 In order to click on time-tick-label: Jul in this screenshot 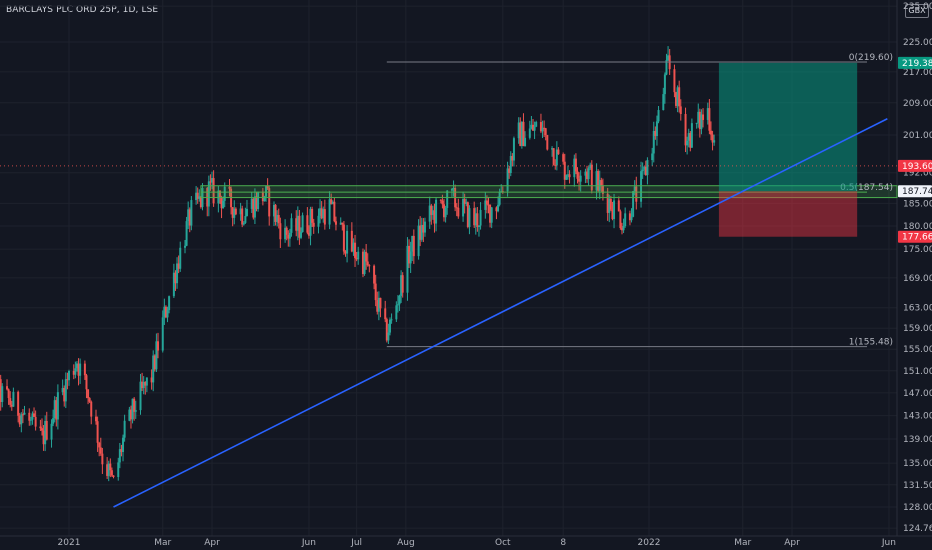, I will do `click(356, 543)`.